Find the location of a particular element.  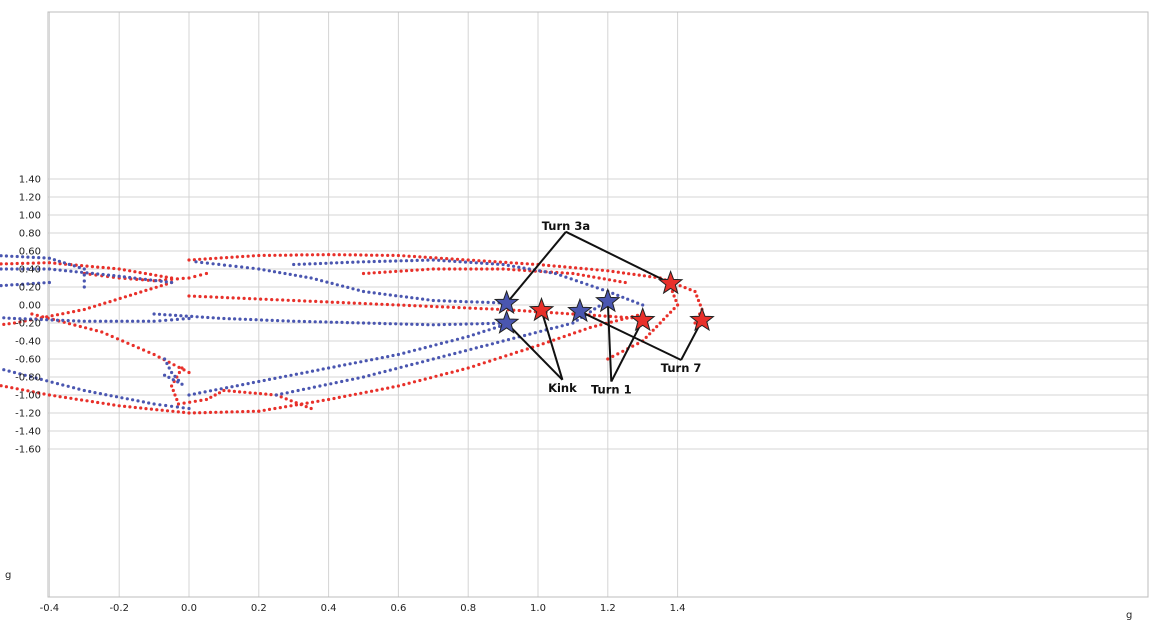

x-tick-label: 0.2 is located at coordinates (259, 608).